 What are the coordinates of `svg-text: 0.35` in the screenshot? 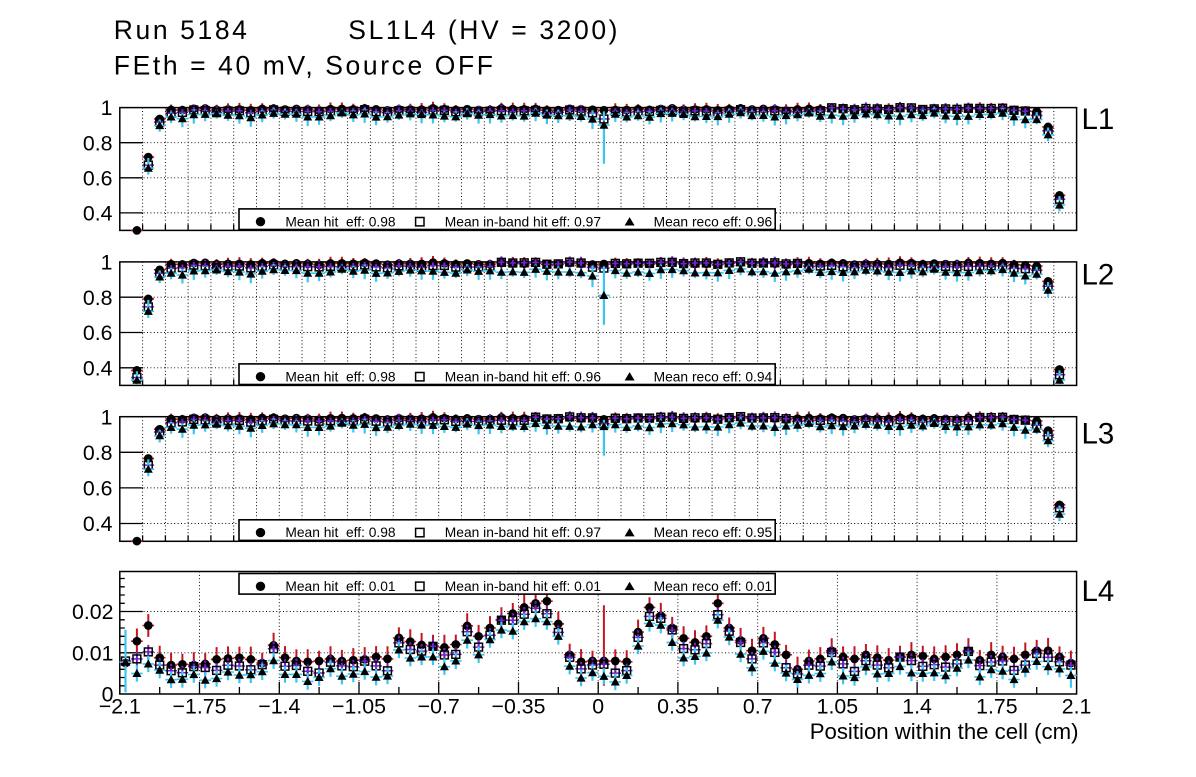 It's located at (677, 707).